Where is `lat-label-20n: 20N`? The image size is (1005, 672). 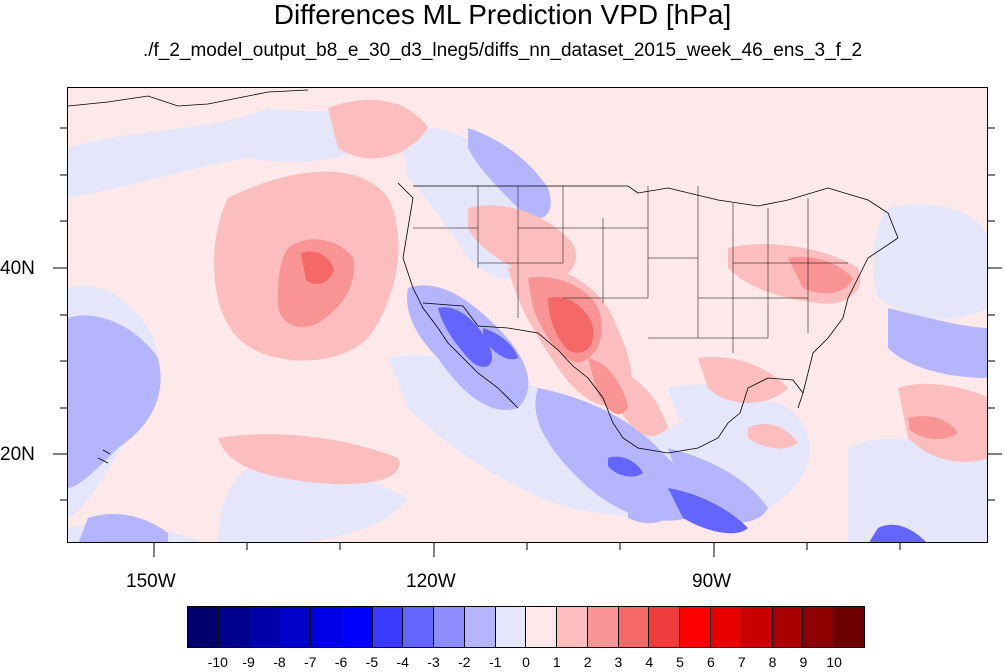 lat-label-20n: 20N is located at coordinates (17, 454).